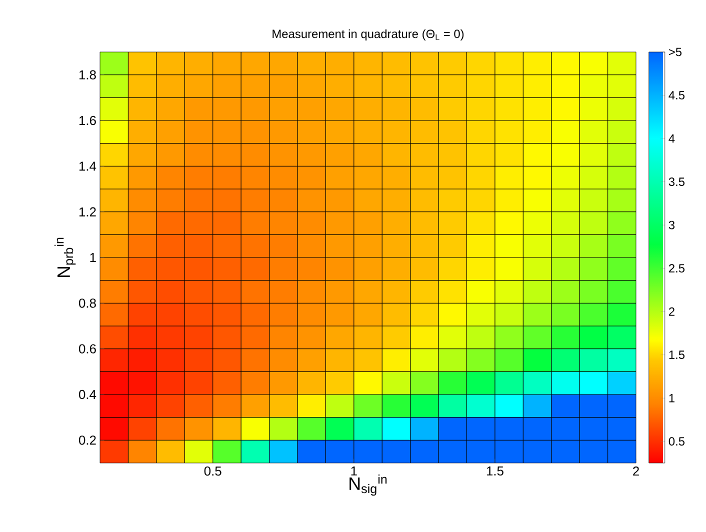 This screenshot has width=706, height=532. Describe the element at coordinates (87, 440) in the screenshot. I see `y-tick-label: 0.2` at that location.